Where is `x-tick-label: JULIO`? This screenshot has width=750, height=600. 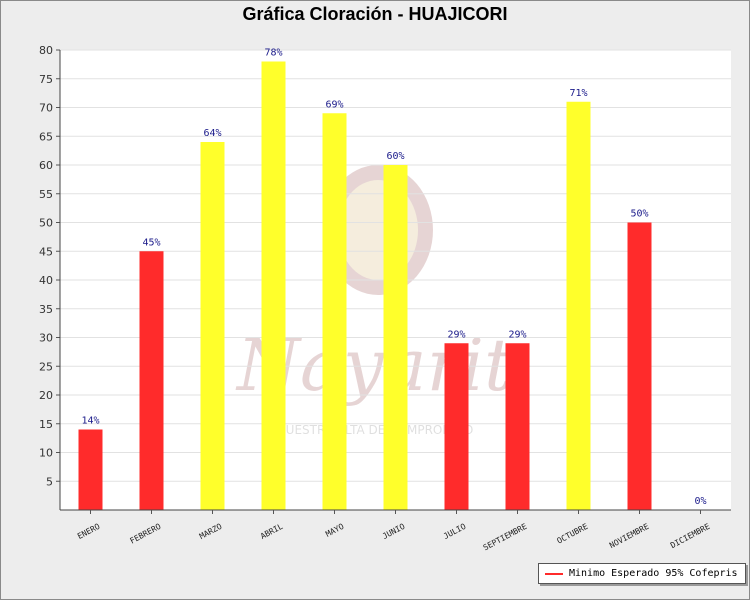
x-tick-label: JULIO is located at coordinates (455, 531).